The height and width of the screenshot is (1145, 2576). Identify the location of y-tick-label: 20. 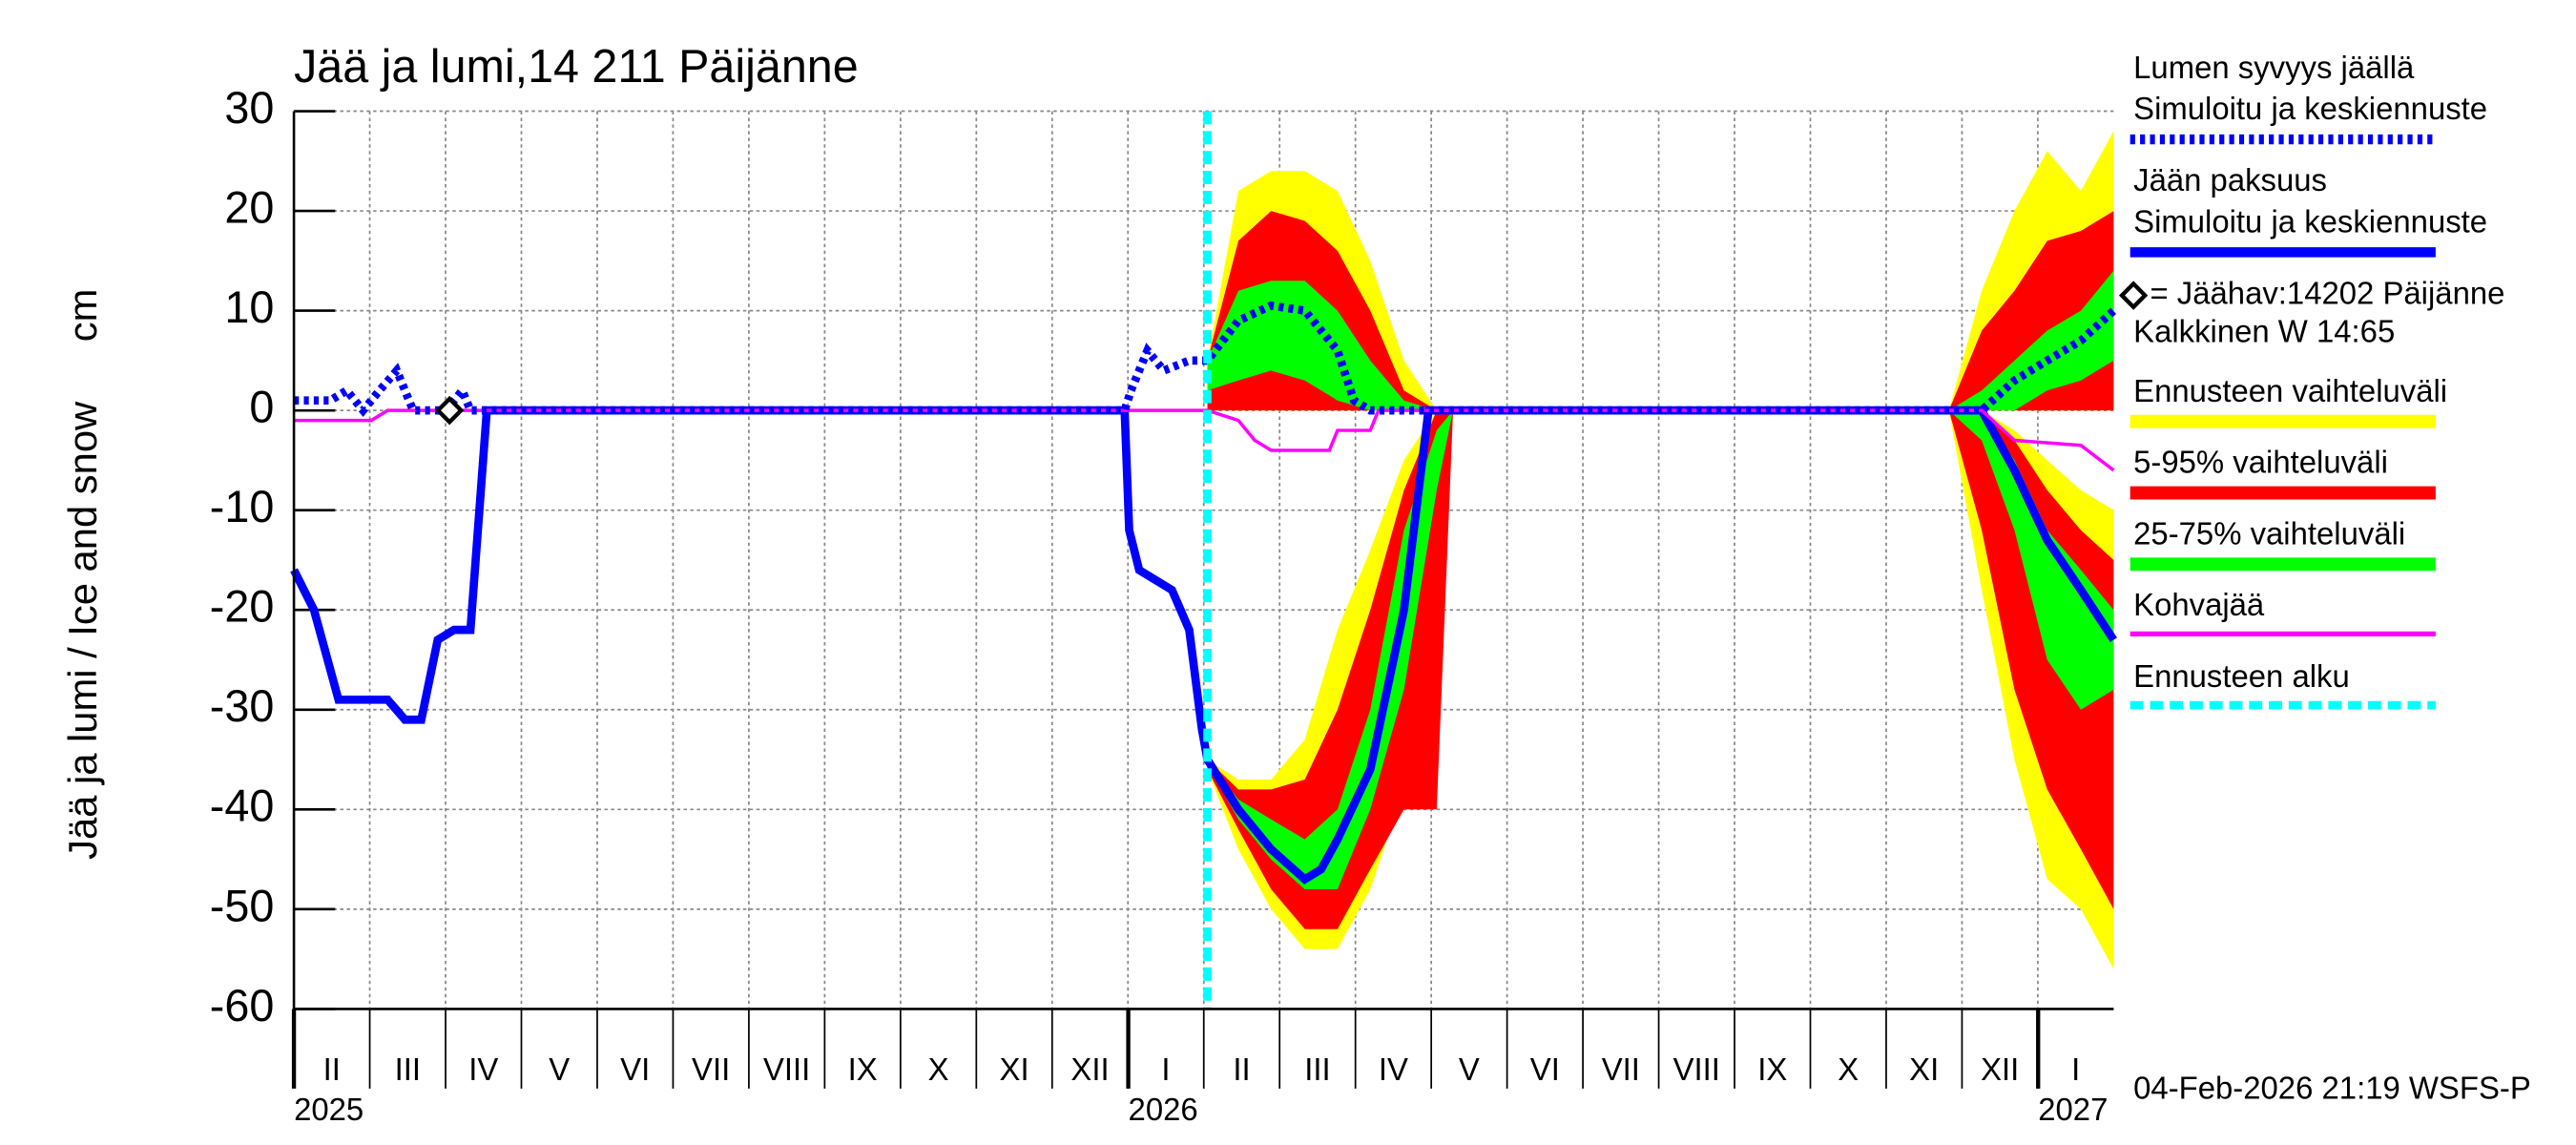
(249, 207).